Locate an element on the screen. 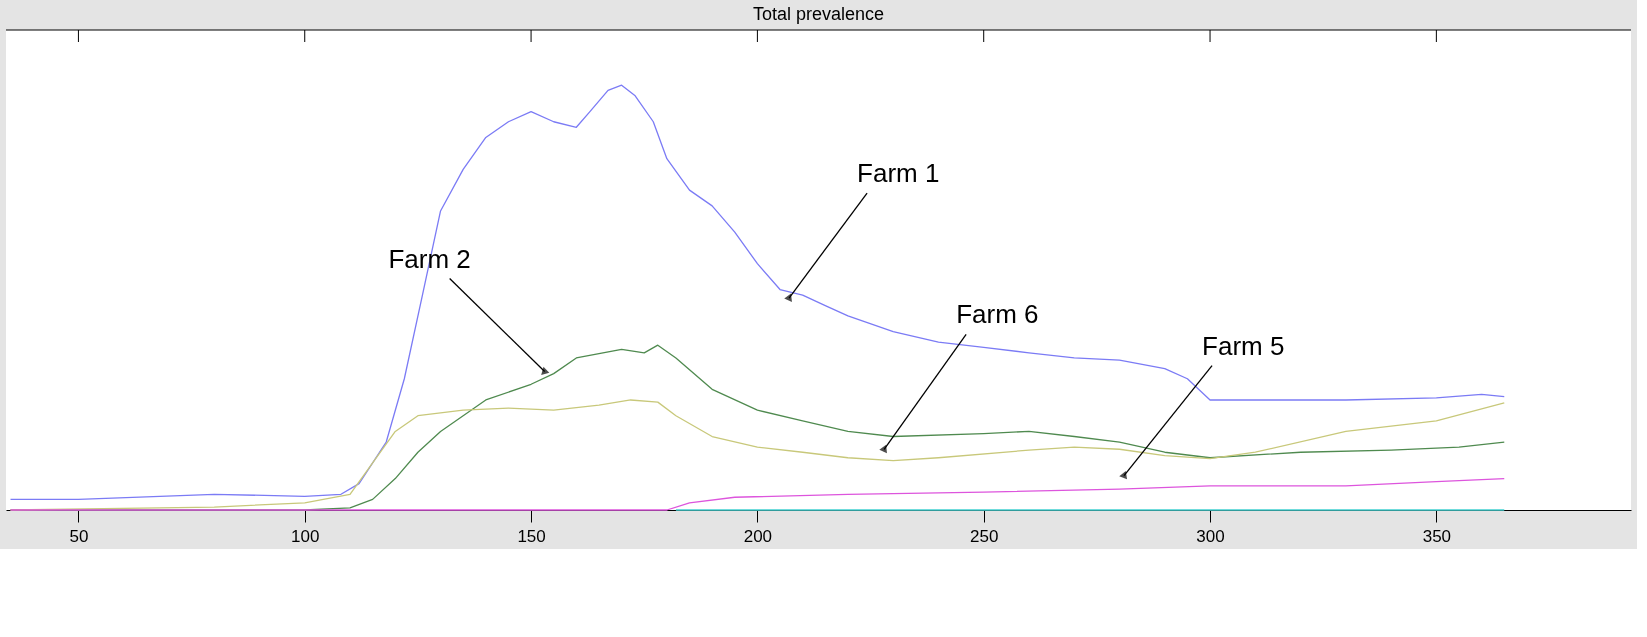  x-tick-label: 50 is located at coordinates (79, 536).